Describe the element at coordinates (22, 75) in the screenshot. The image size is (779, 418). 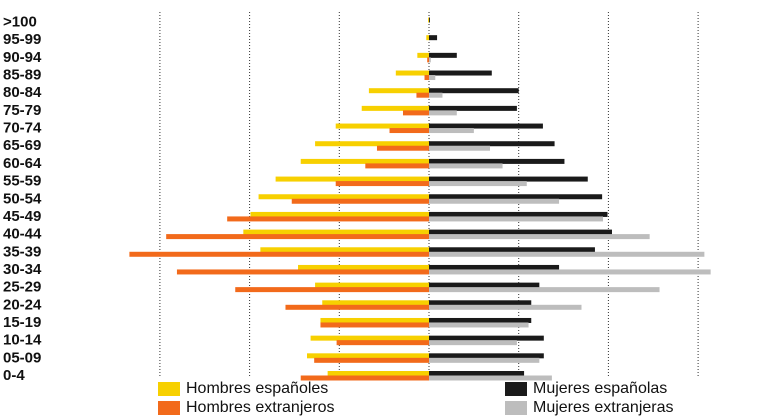
I see `age-label: 85-89` at that location.